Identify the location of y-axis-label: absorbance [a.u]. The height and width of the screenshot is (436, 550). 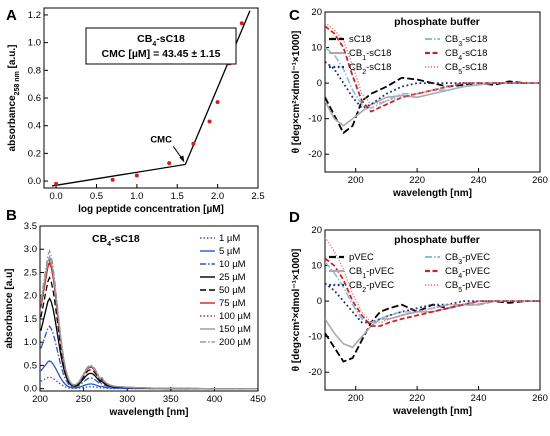
(9, 308).